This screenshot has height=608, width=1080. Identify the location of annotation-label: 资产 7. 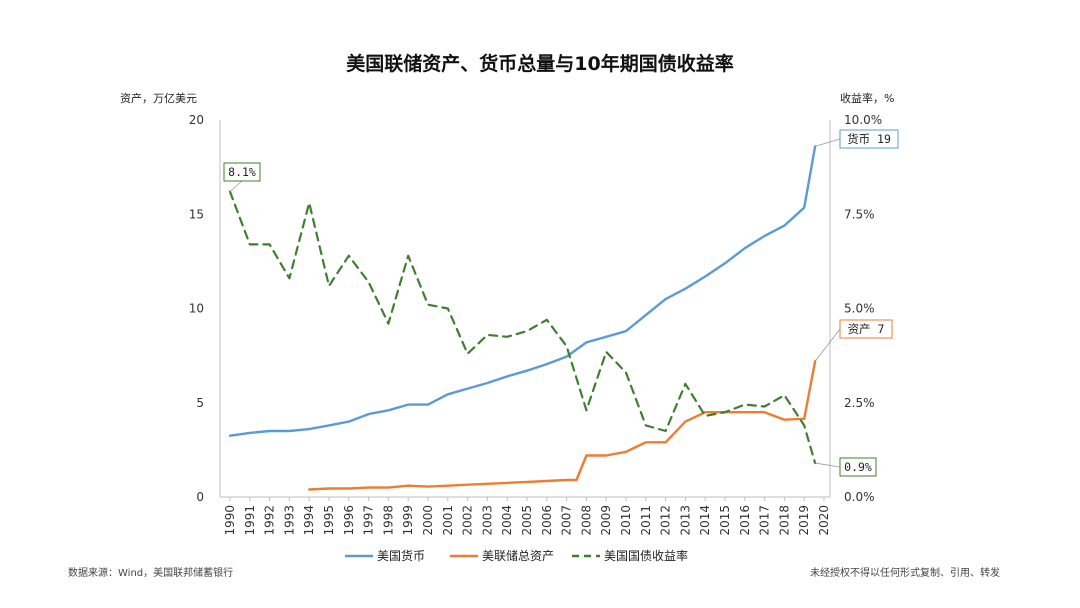
(866, 329).